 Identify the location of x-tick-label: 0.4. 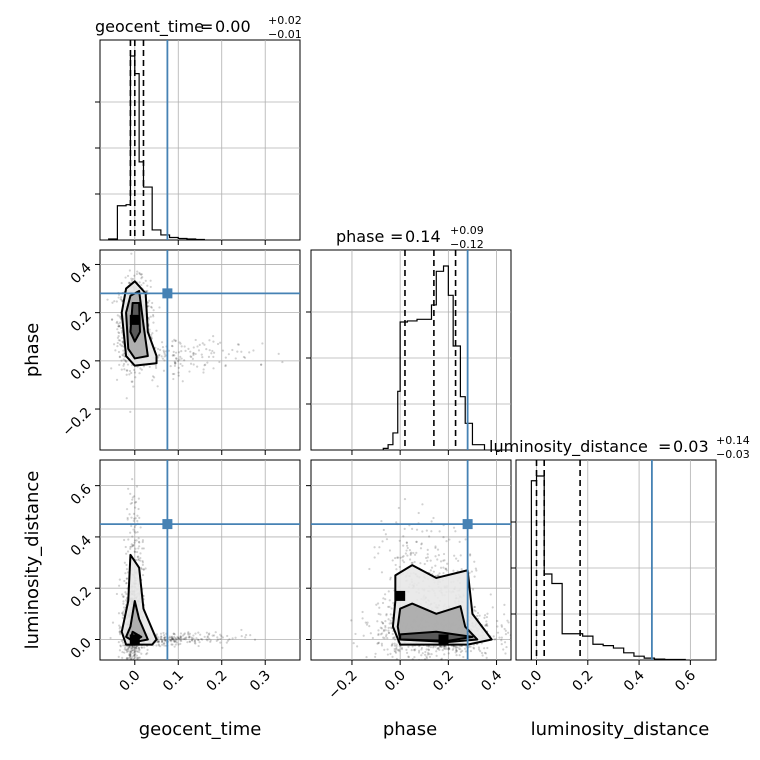
(634, 680).